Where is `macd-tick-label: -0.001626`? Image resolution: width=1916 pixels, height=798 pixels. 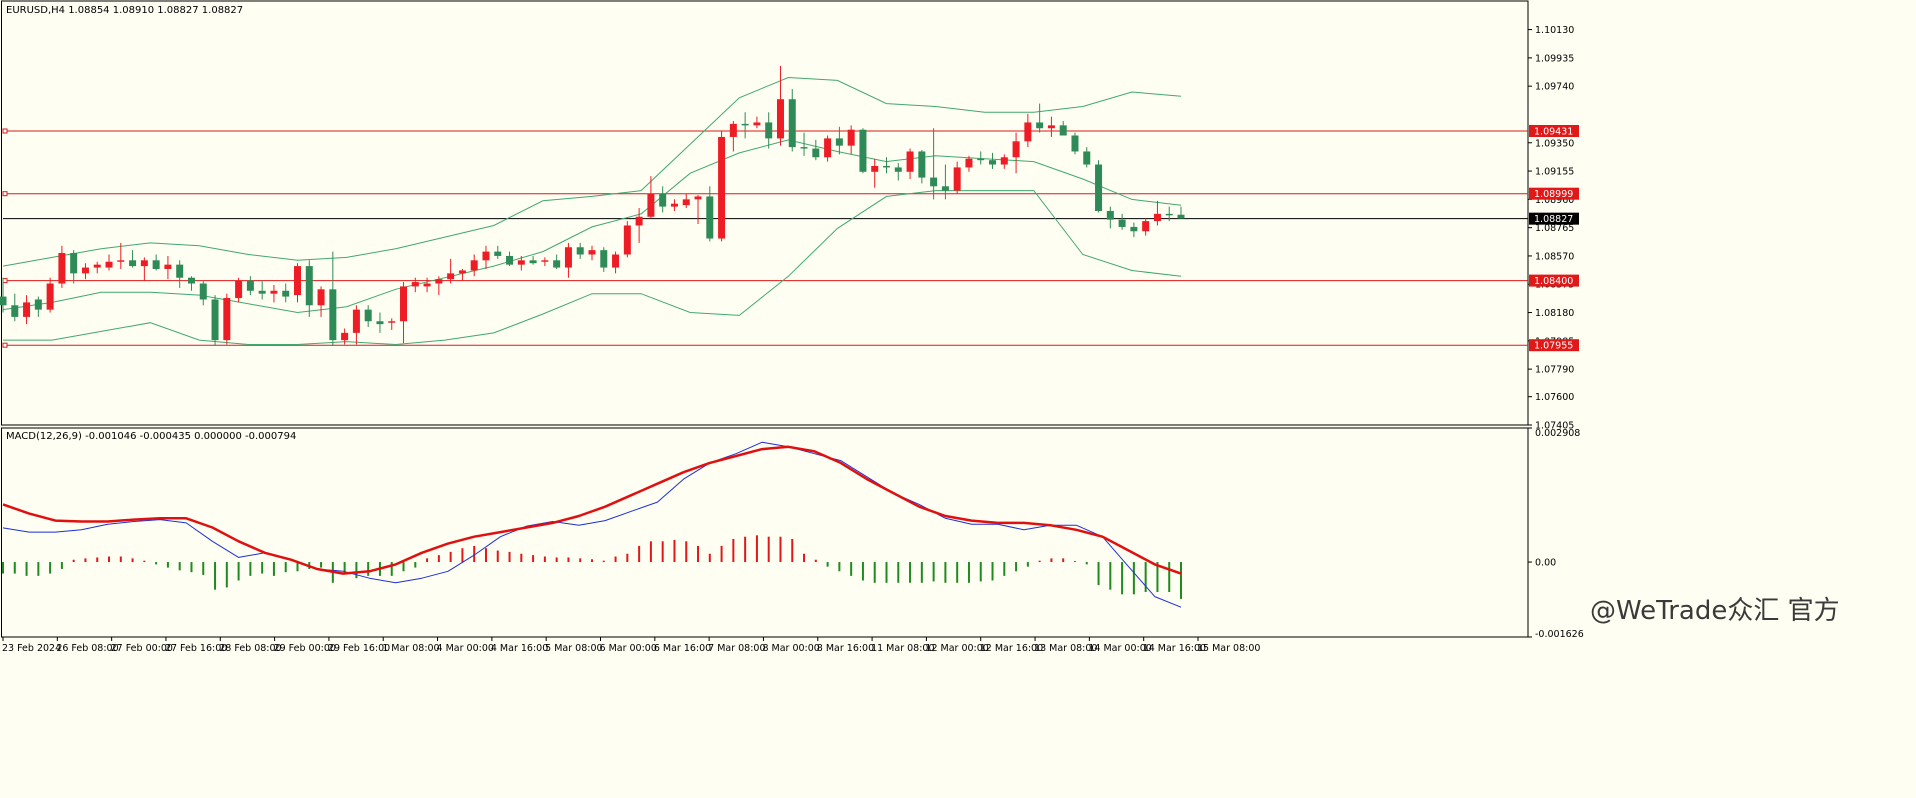 macd-tick-label: -0.001626 is located at coordinates (1559, 634).